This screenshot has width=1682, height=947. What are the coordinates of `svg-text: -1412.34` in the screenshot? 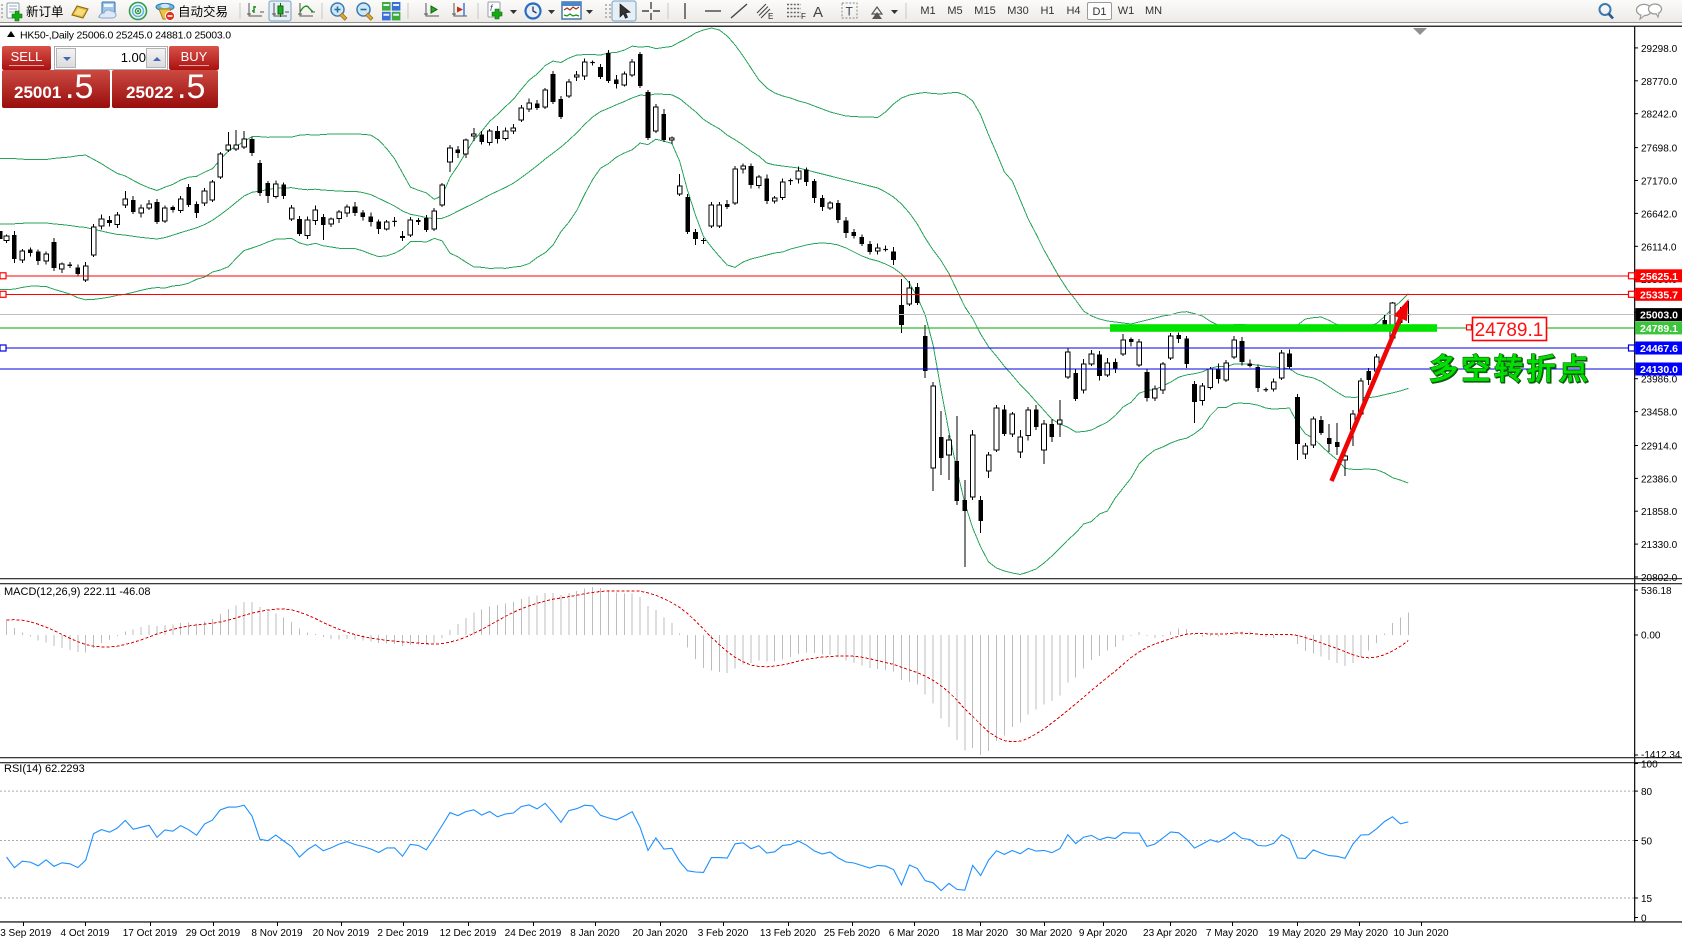 It's located at (1661, 755).